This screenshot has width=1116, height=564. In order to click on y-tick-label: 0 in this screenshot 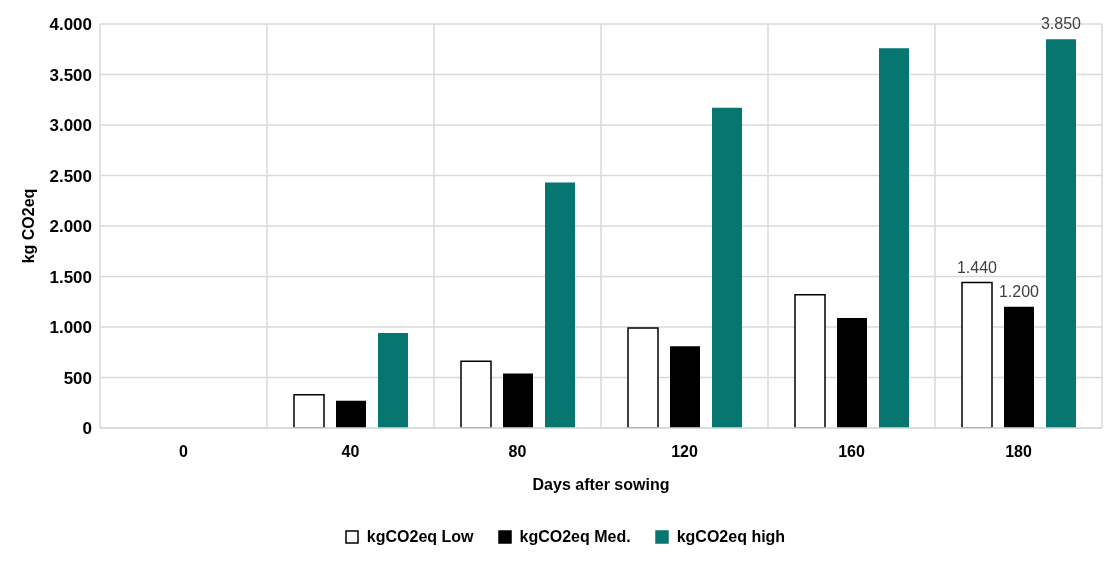, I will do `click(87, 429)`.